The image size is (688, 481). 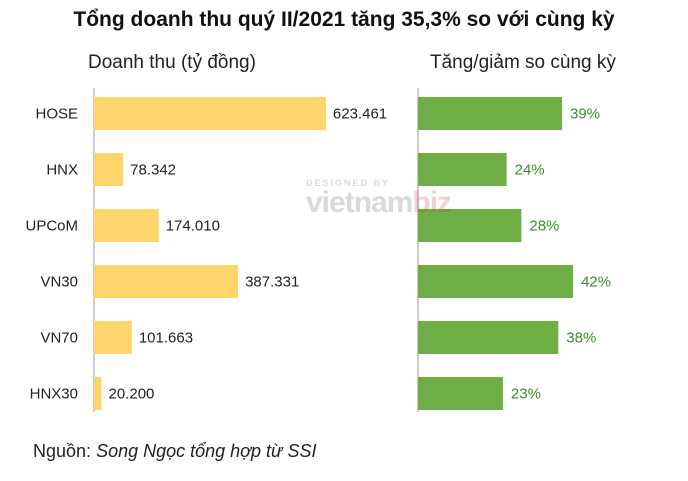 I want to click on revenue-value-label-upcom: 174.010, so click(x=193, y=226).